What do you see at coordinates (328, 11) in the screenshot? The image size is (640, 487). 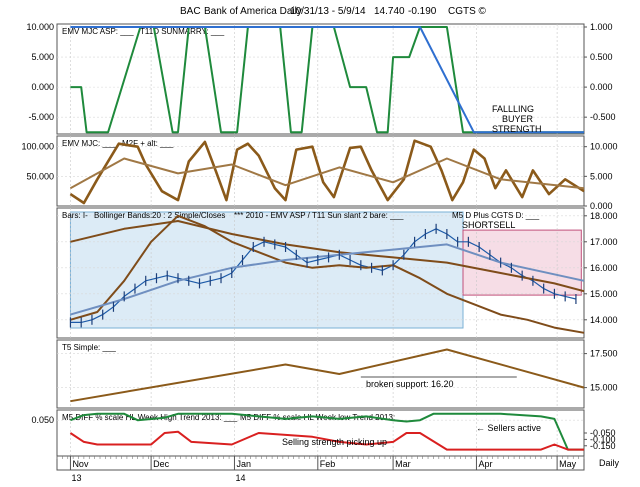 I see `header-range: 10/31/13 - 5/9/14` at bounding box center [328, 11].